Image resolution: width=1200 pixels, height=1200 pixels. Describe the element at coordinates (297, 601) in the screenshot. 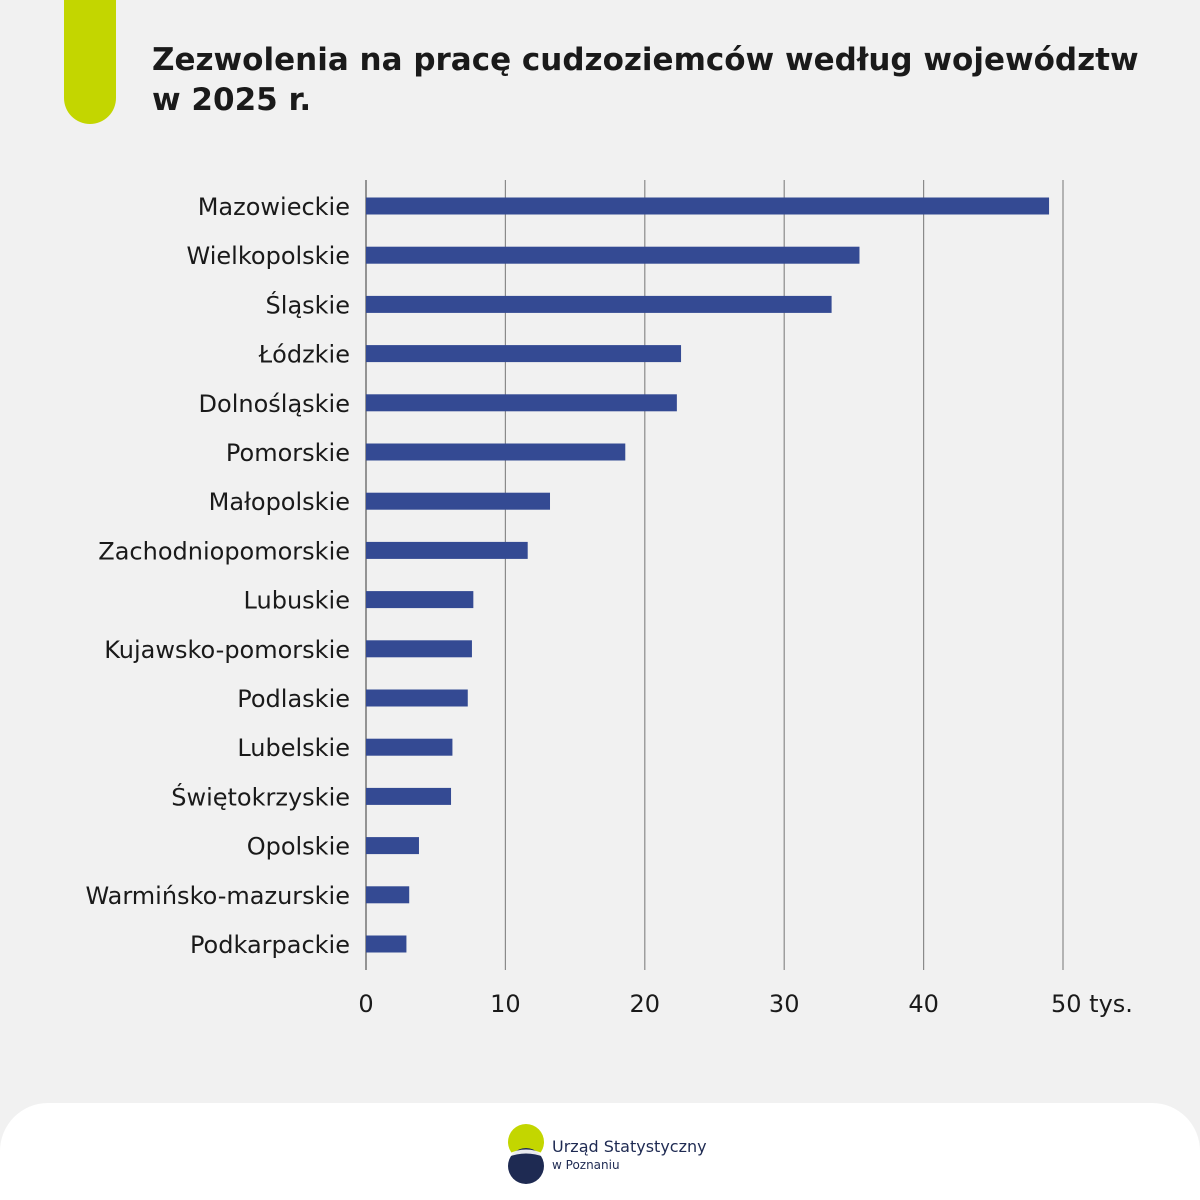

I see `category-label: Lubuskie` at that location.